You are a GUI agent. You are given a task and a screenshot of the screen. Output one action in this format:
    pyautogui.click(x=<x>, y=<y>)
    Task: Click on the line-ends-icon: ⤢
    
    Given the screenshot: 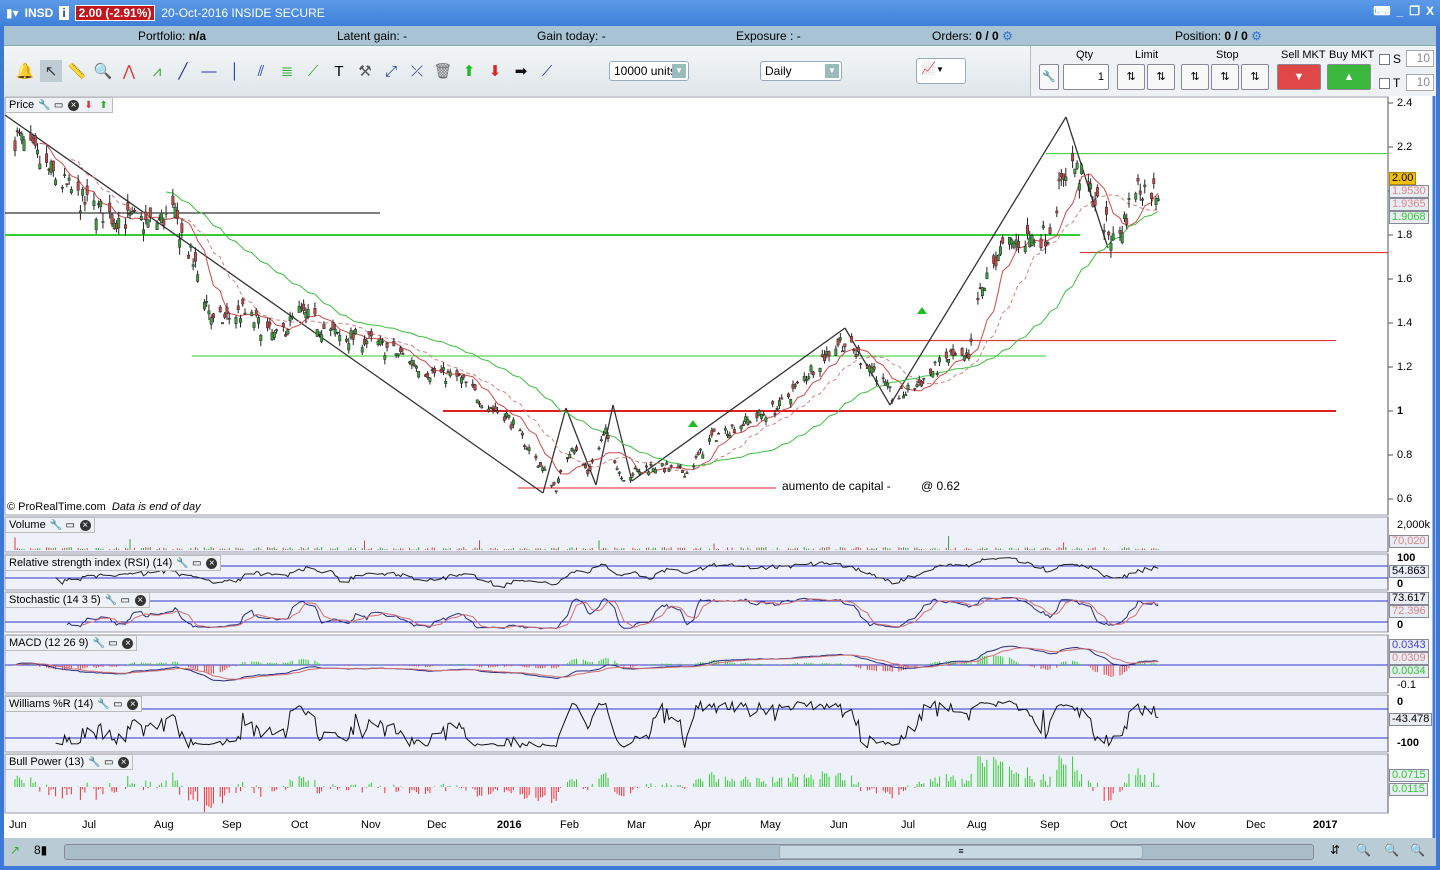 What is the action you would take?
    pyautogui.click(x=390, y=71)
    